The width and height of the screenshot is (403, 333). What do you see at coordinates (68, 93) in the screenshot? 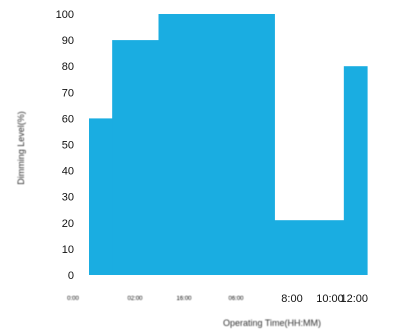
I see `y-tick-label: 70` at bounding box center [68, 93].